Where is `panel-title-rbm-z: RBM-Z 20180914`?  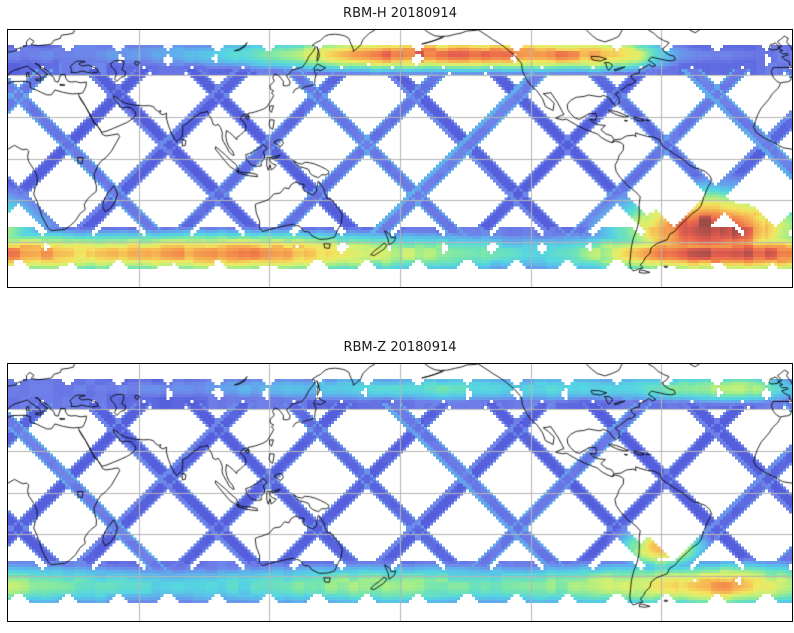
panel-title-rbm-z: RBM-Z 20180914 is located at coordinates (400, 347).